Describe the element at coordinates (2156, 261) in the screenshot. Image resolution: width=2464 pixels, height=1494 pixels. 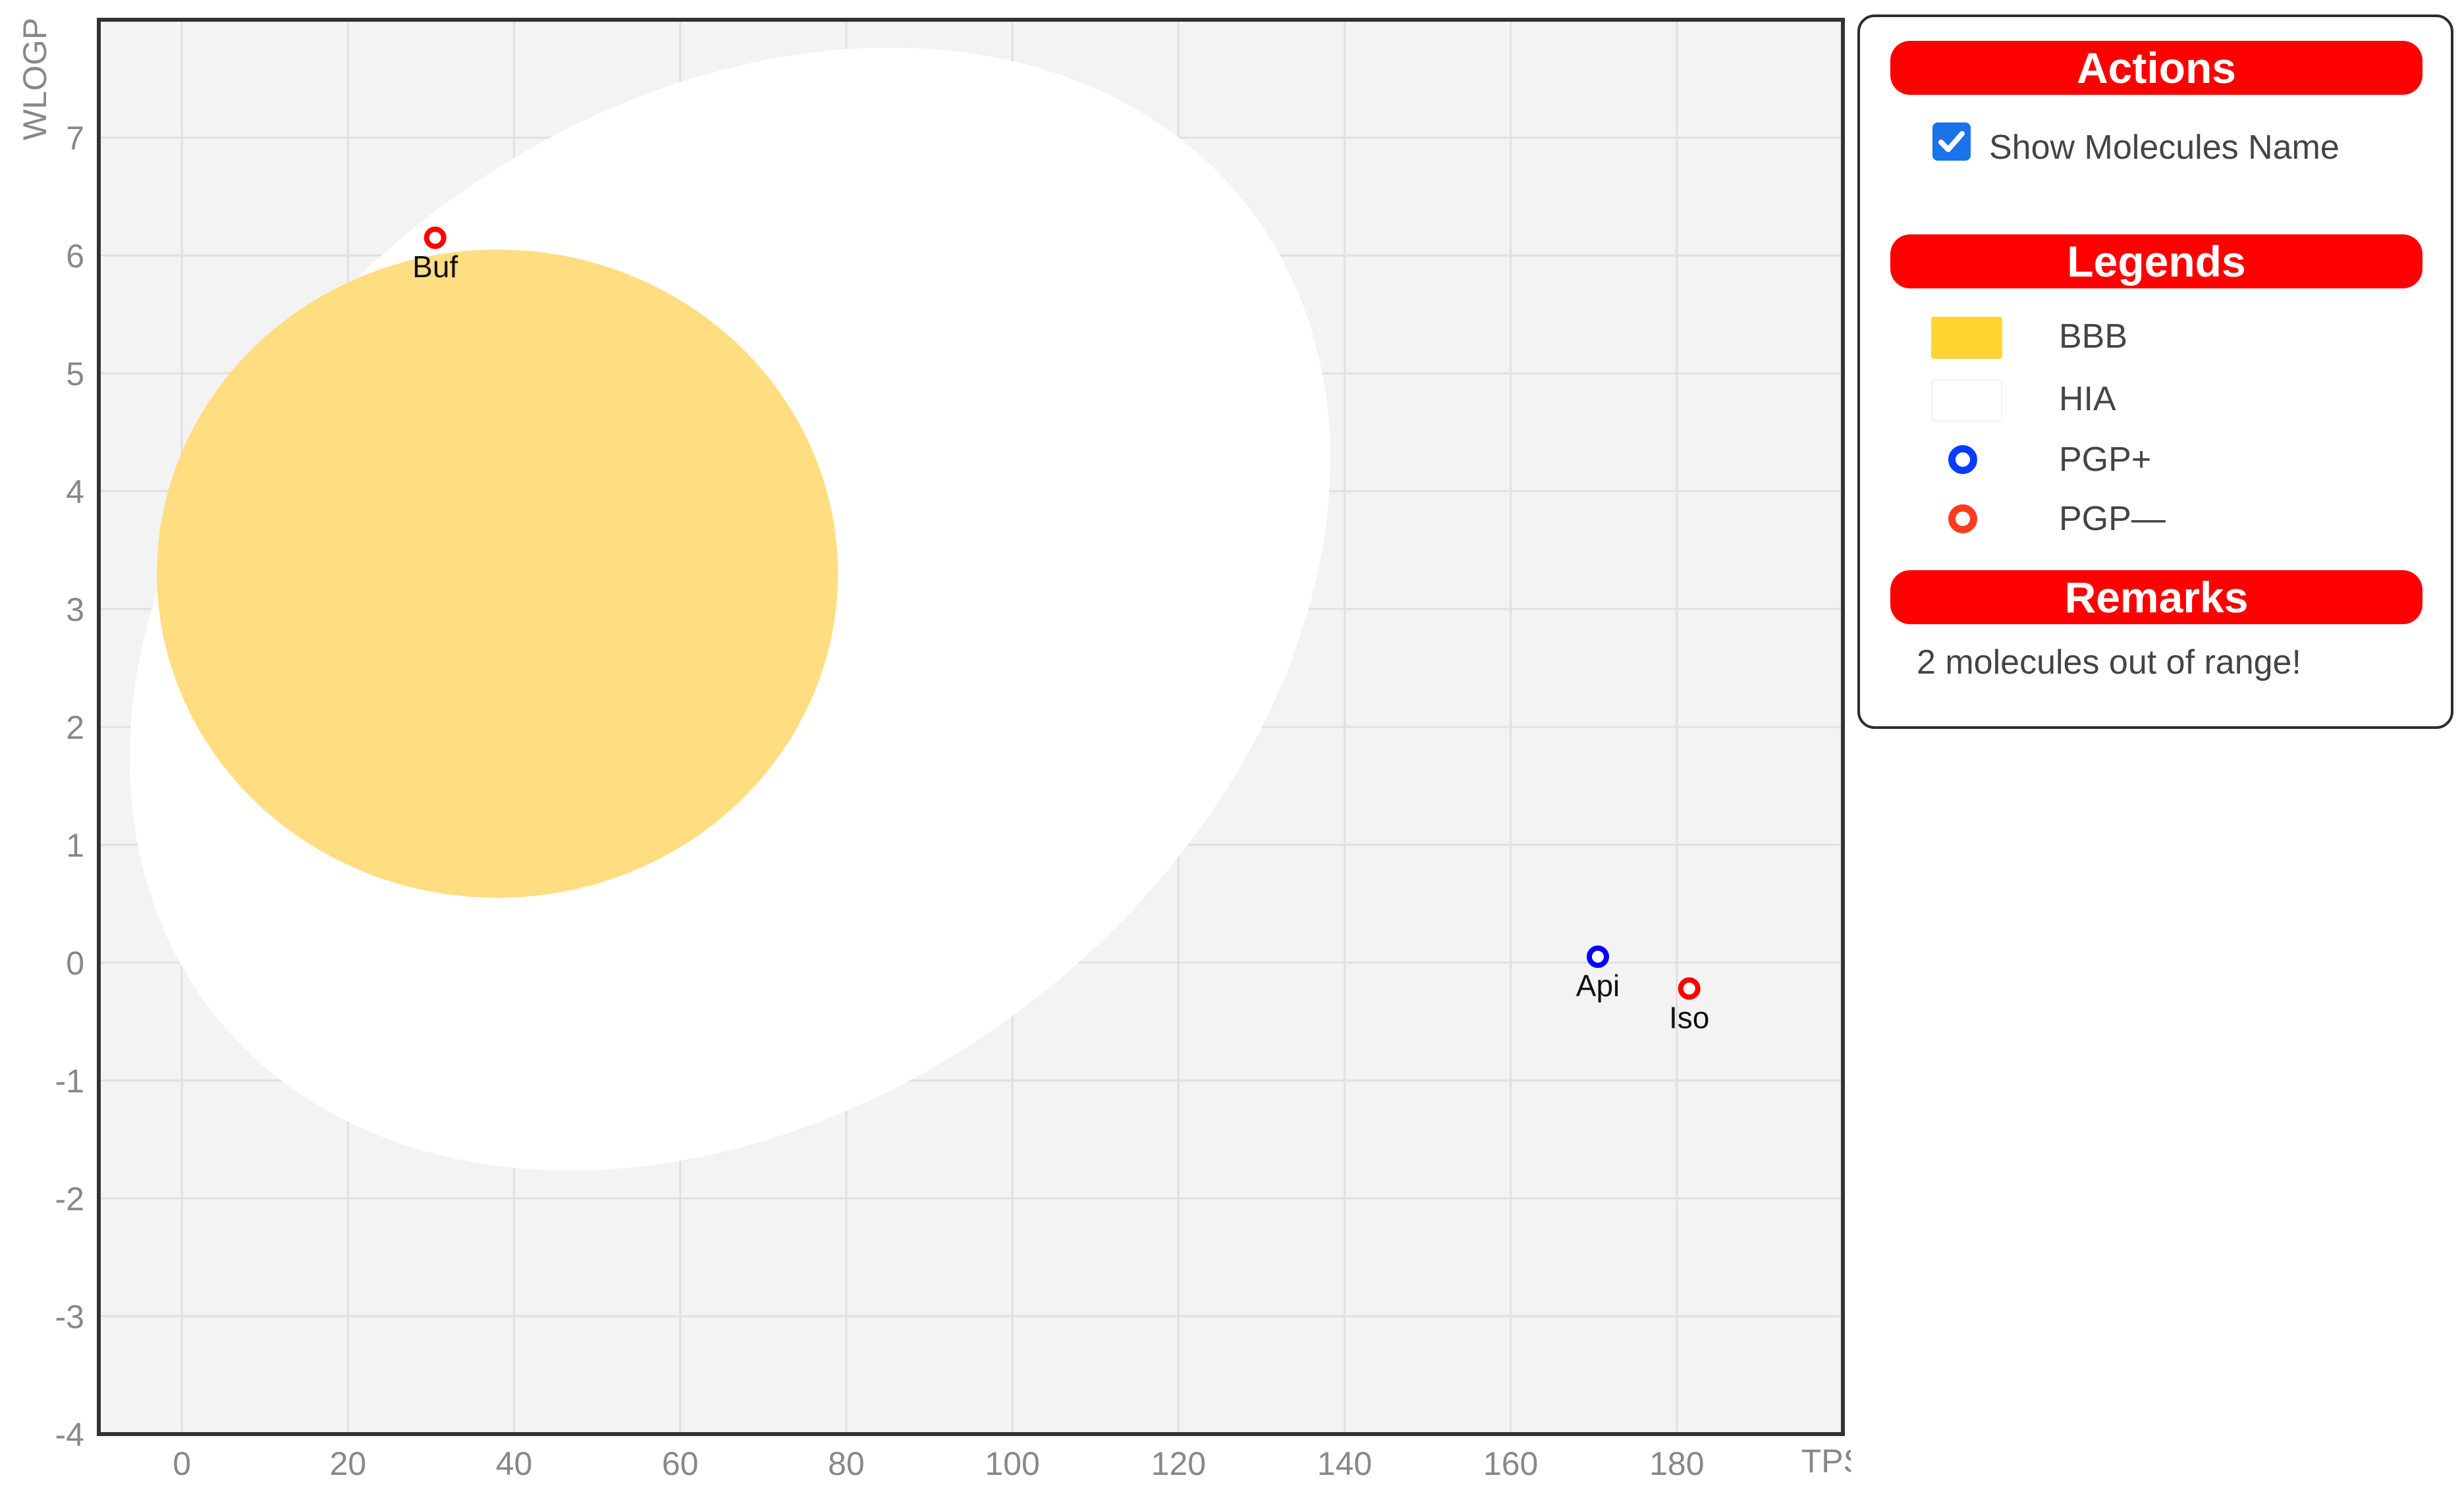
I see `legends-header: Legends` at that location.